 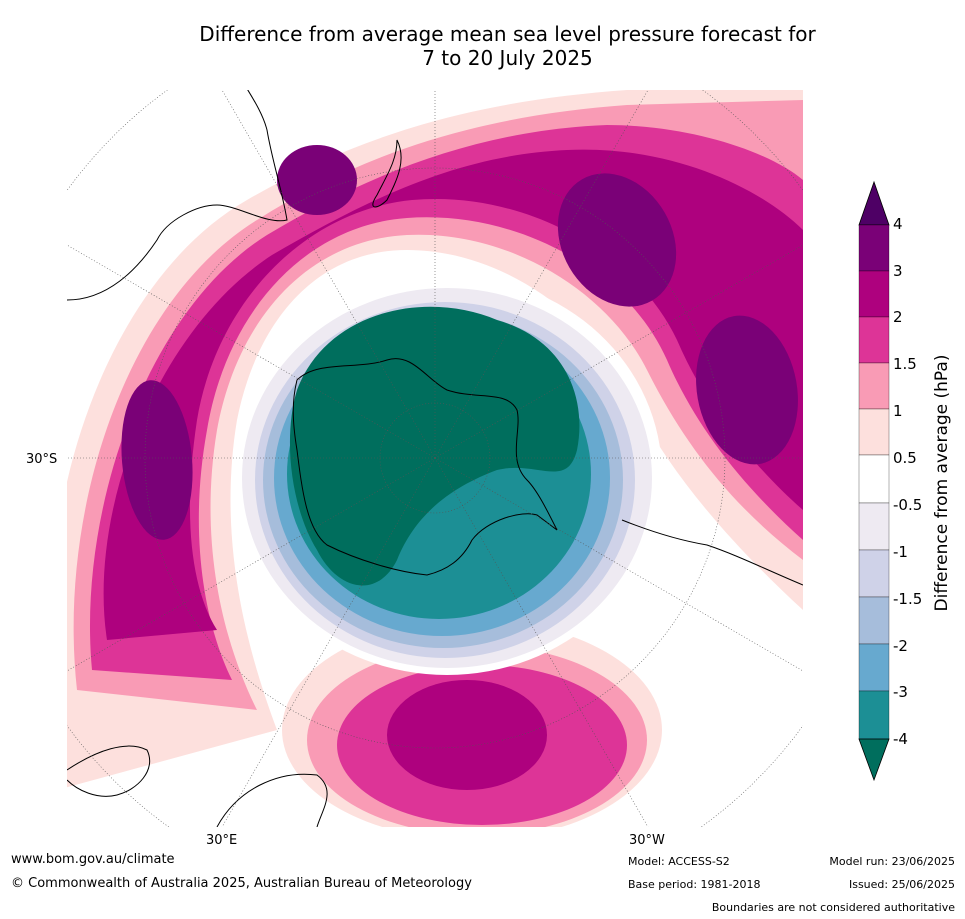 I want to click on africa-coast, so click(x=109, y=771).